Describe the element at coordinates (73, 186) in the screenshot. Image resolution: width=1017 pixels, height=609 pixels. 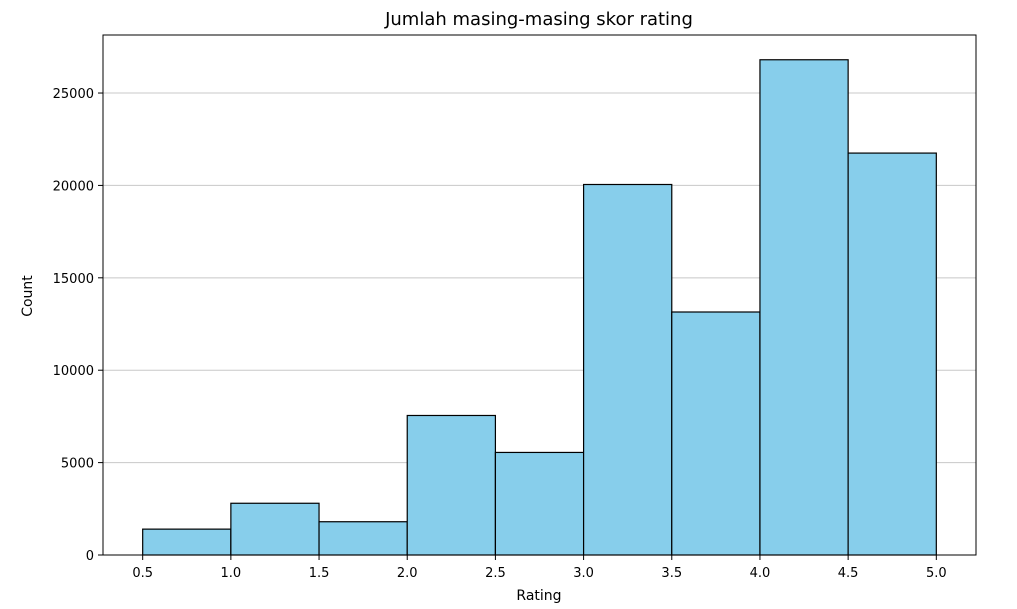
I see `y-tick-label: 20000` at that location.